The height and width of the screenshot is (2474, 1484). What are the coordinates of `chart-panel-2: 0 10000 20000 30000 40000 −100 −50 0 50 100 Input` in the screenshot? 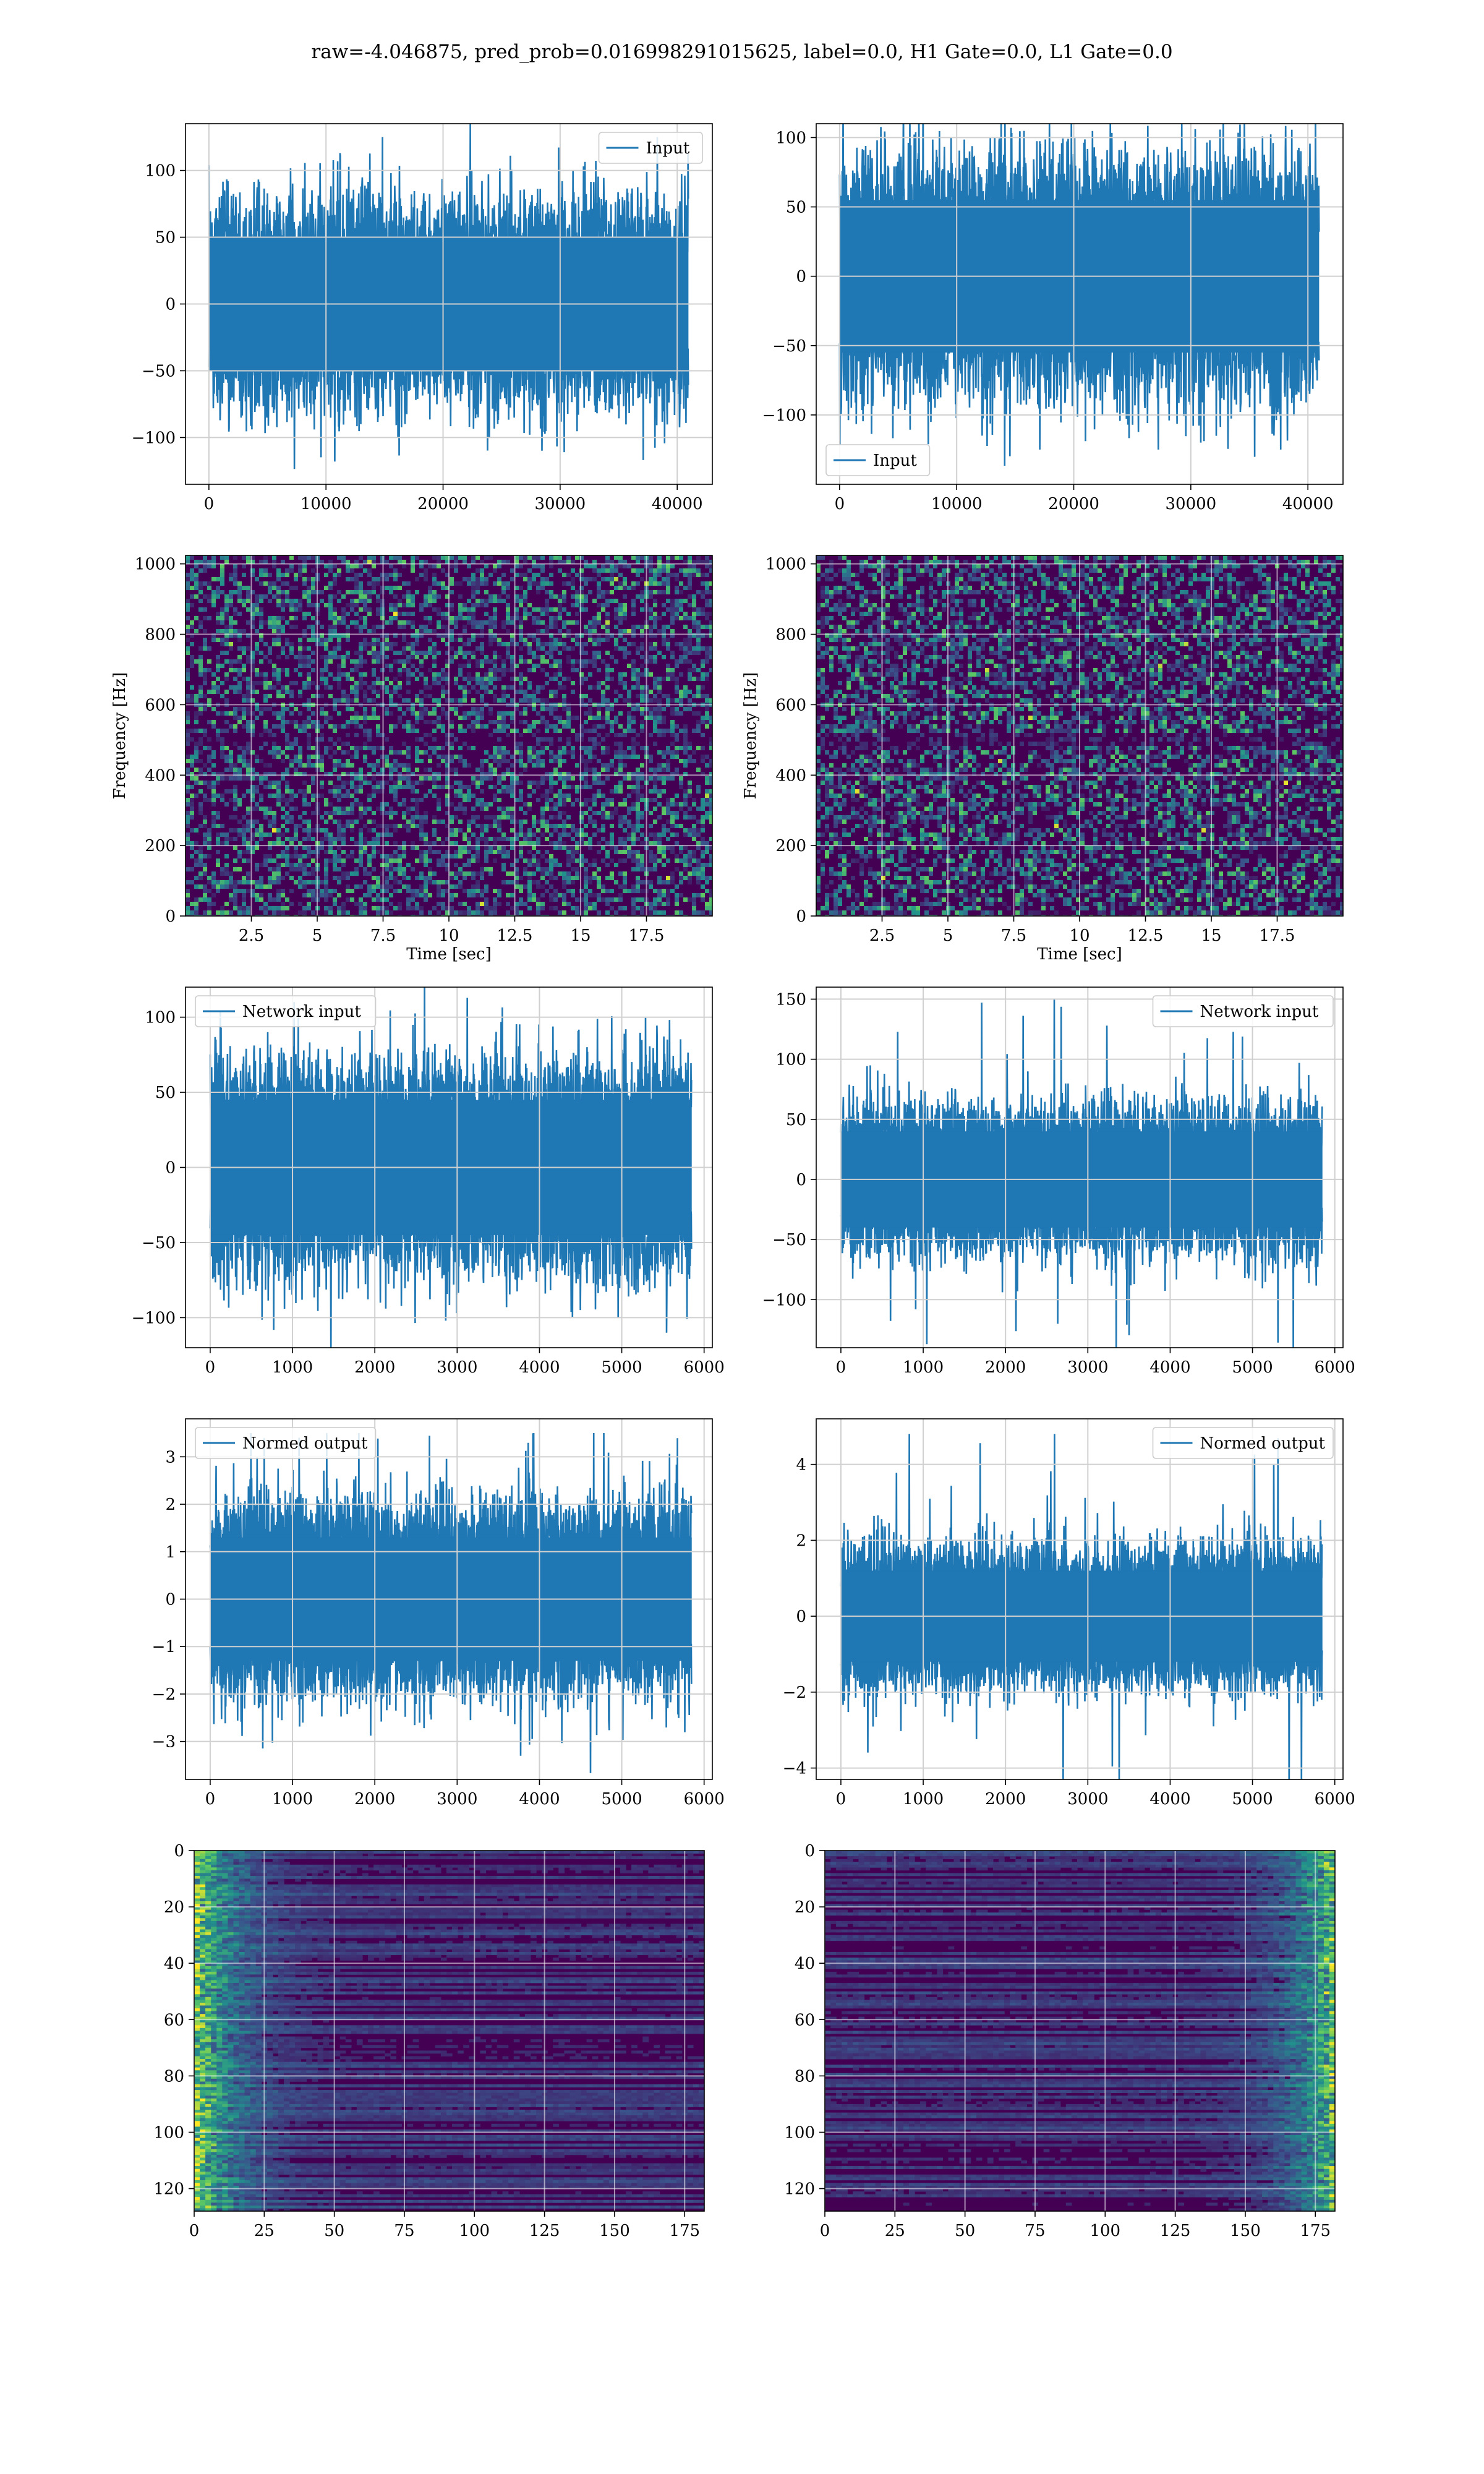 It's located at (1053, 318).